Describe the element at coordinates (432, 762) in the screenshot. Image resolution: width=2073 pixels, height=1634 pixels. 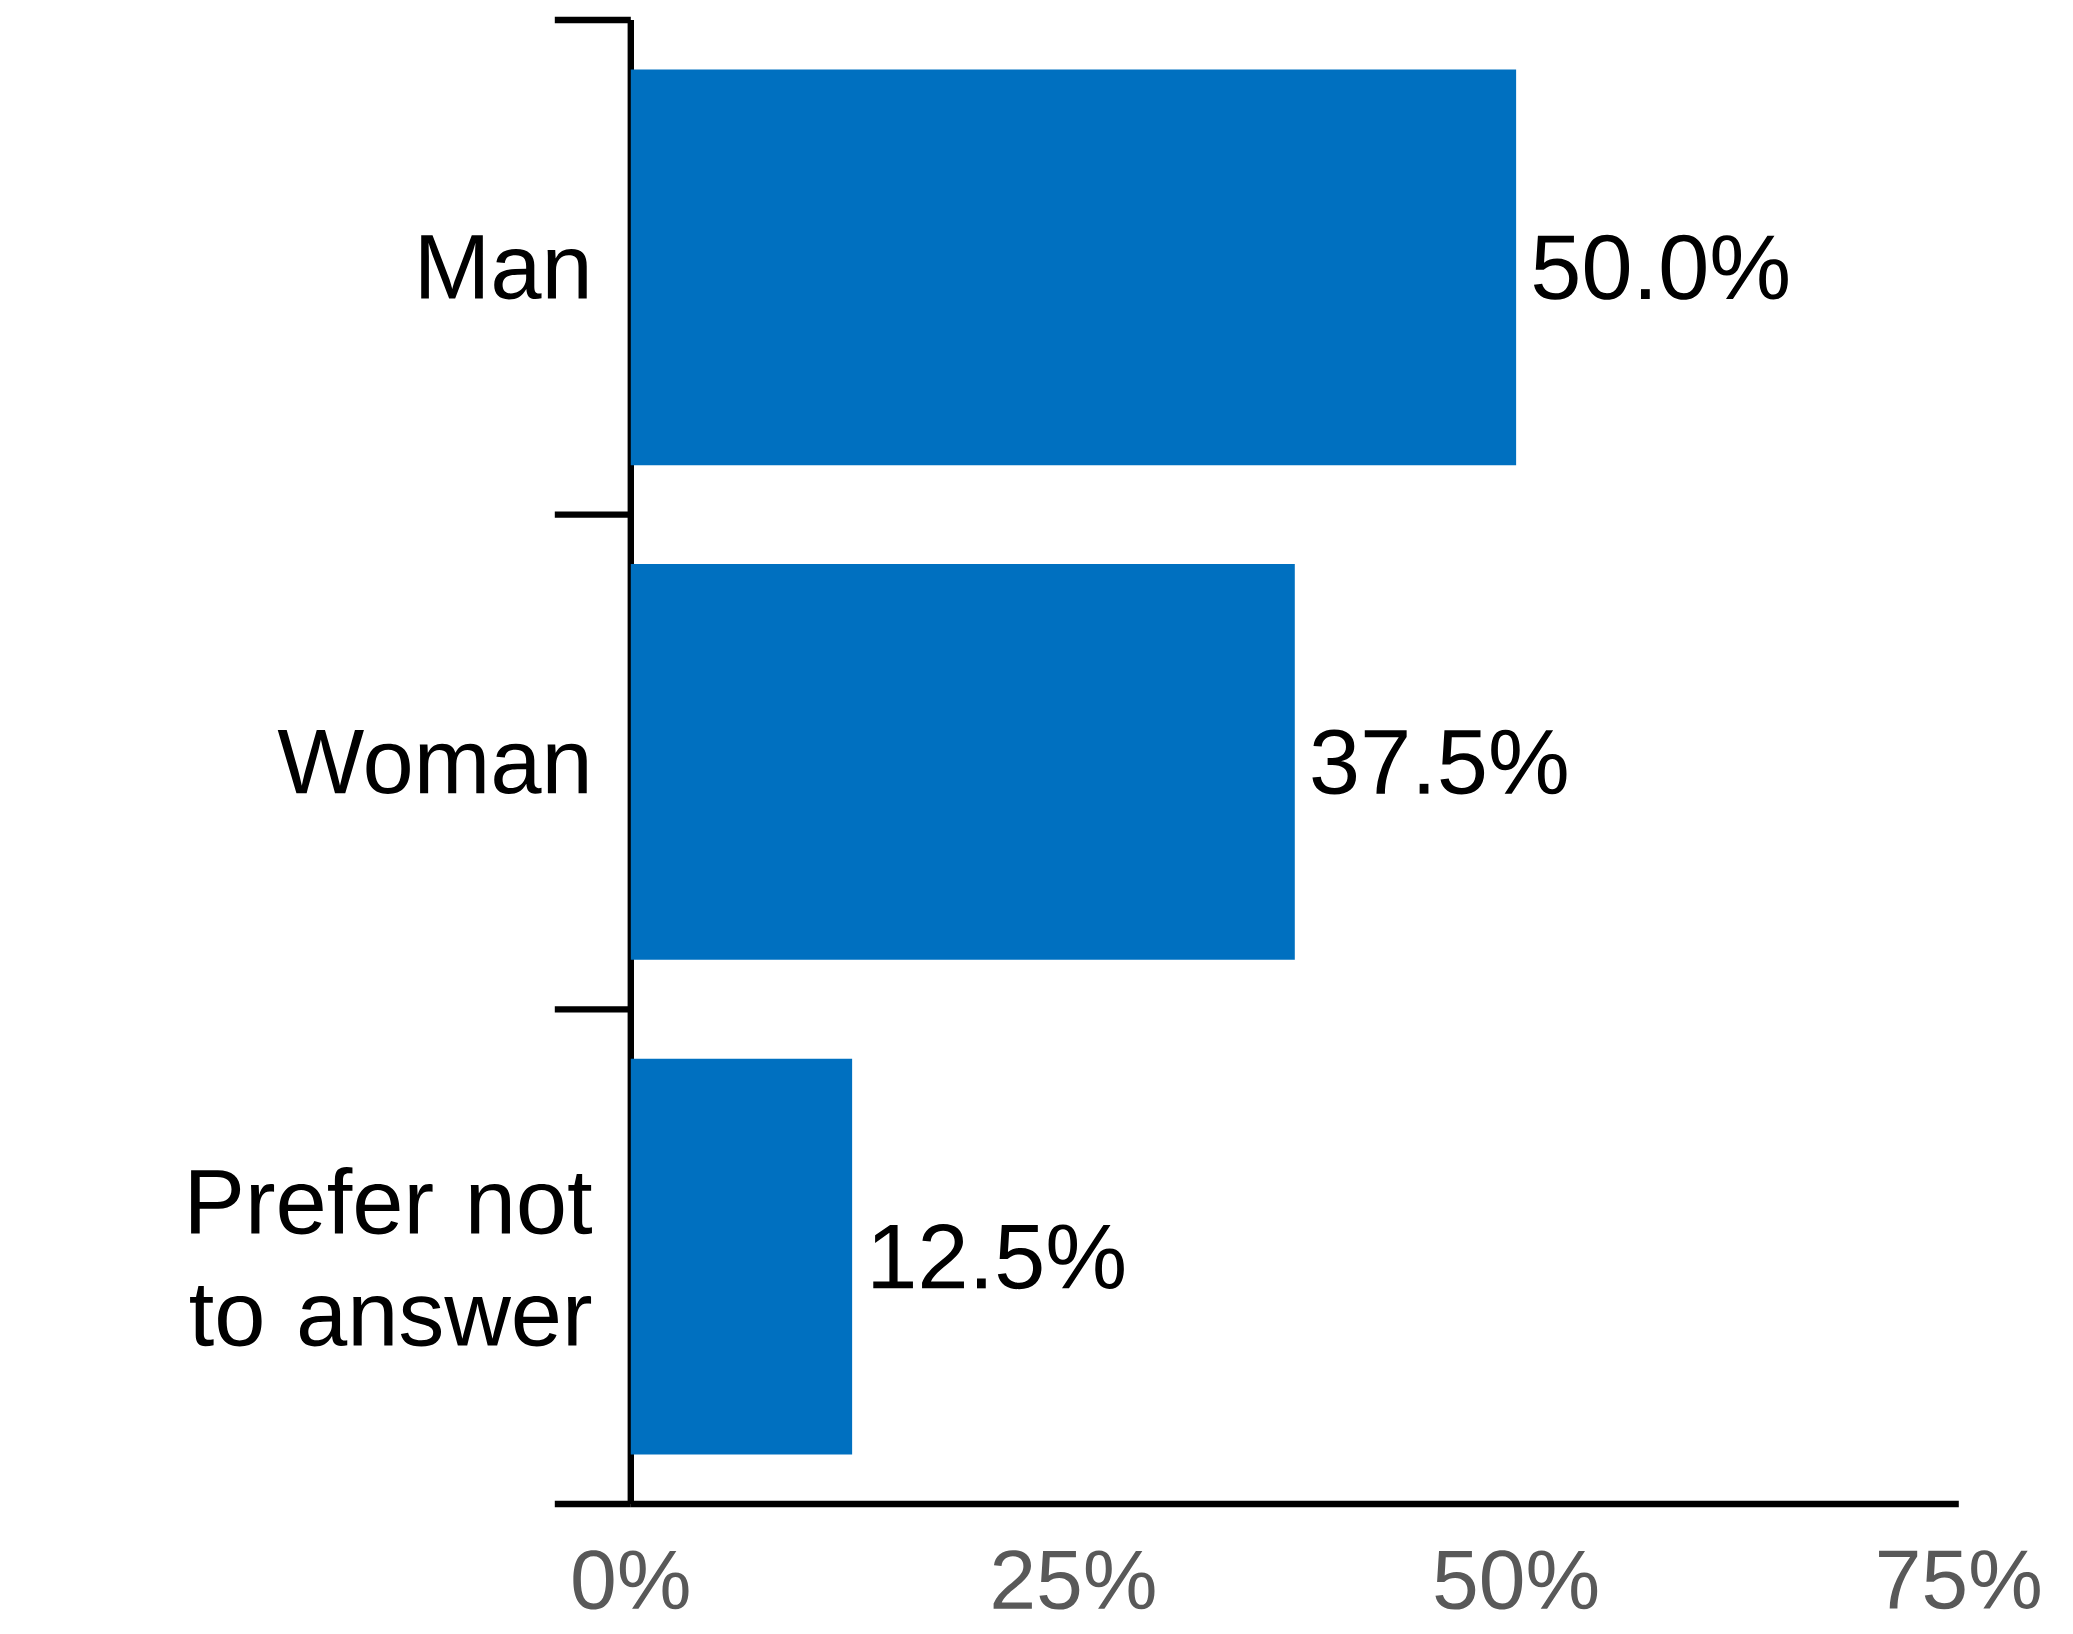
I see `y-tick-label: Woman` at that location.